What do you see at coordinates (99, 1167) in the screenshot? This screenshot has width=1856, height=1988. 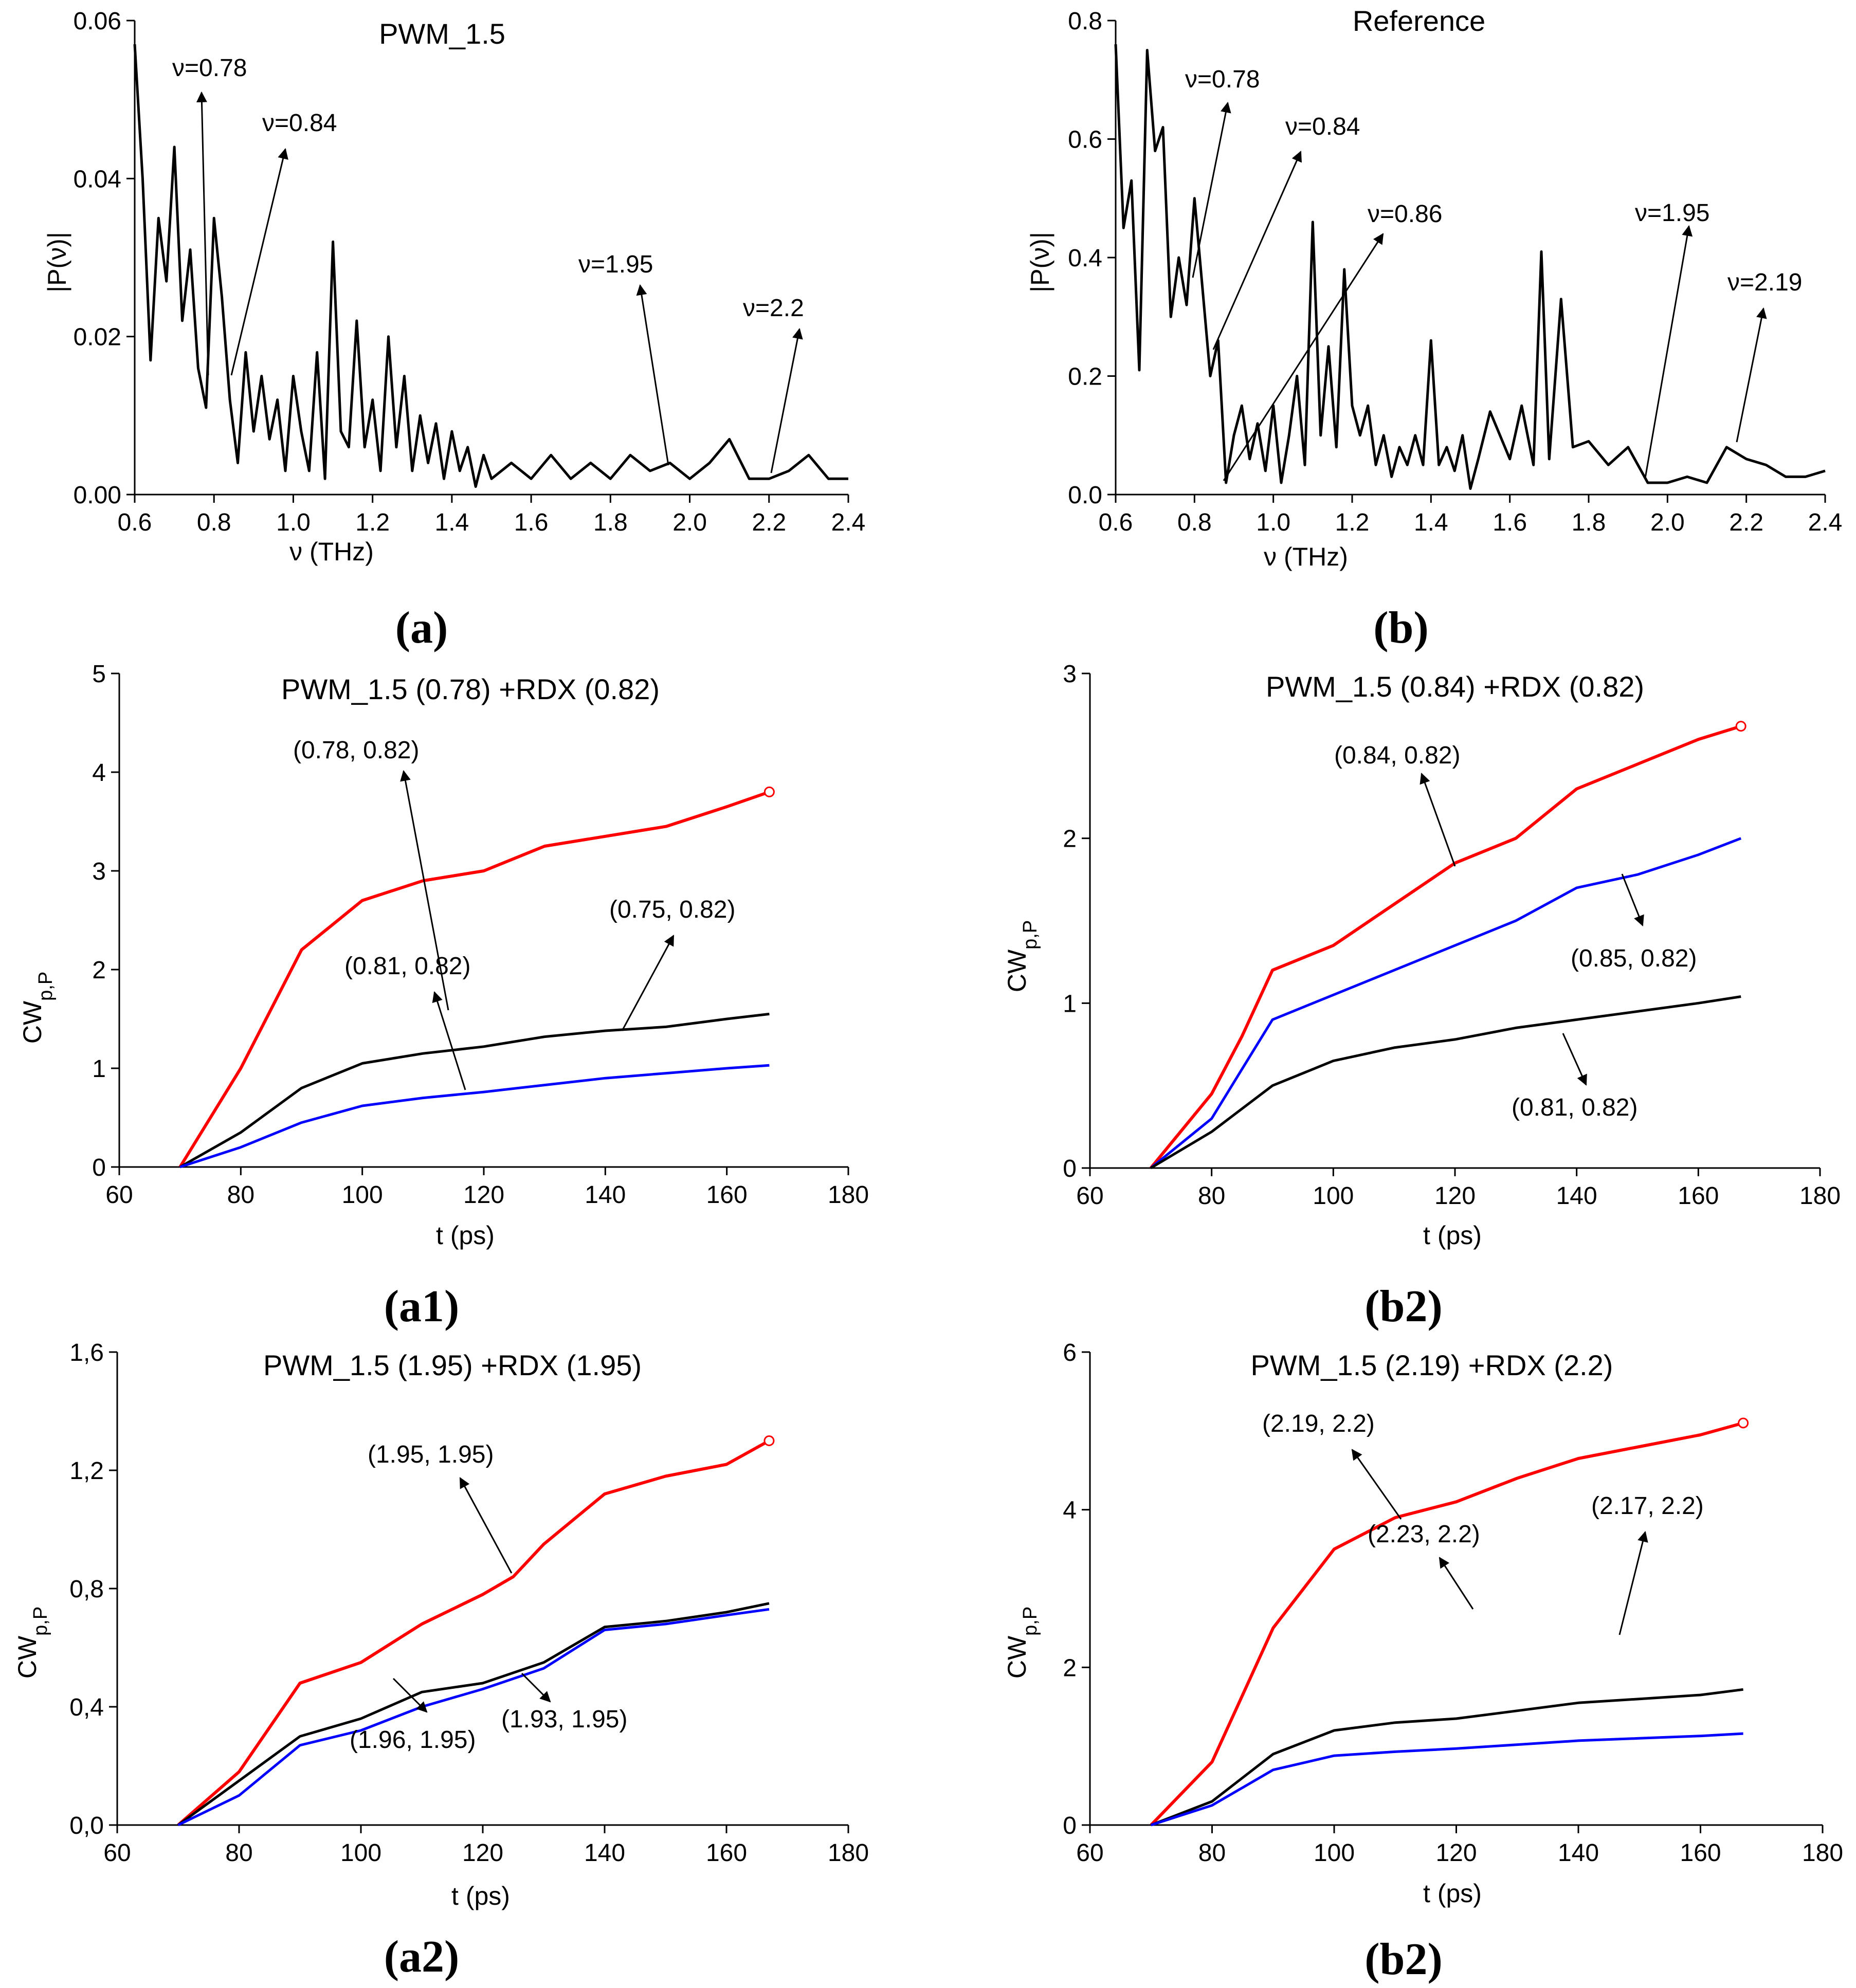 I see `y-tick-label-a1: 0` at bounding box center [99, 1167].